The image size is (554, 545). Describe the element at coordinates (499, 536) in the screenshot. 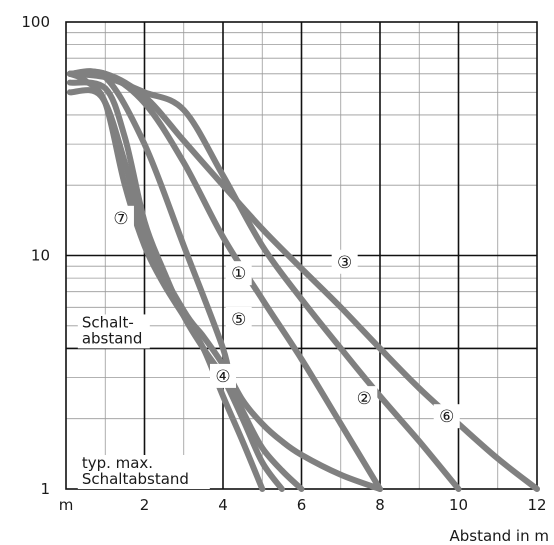

I see `x-axis-label: Abstand in m` at that location.